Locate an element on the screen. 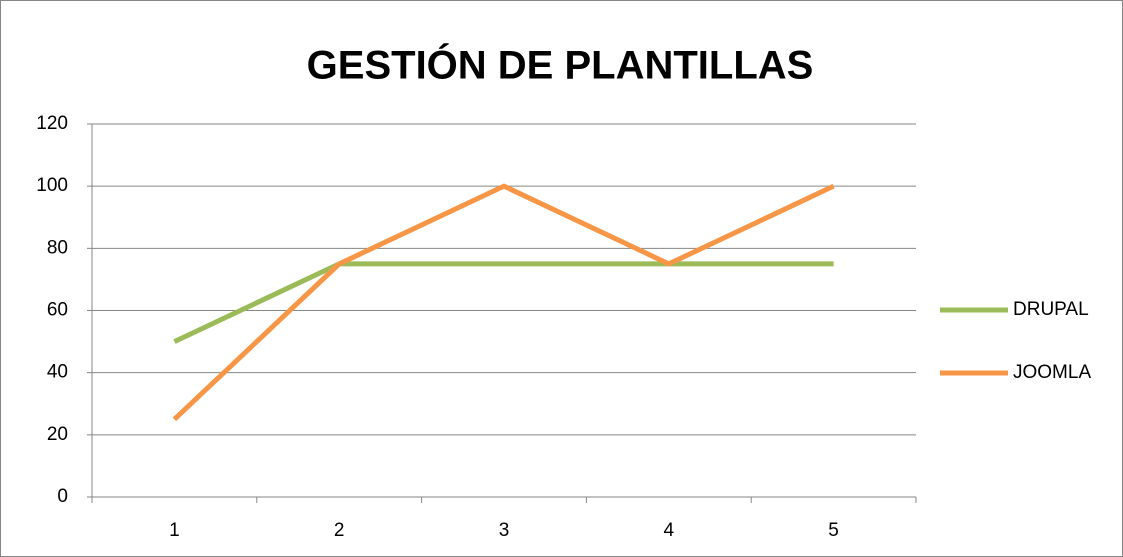  y-tick-label: 40 is located at coordinates (57, 372).